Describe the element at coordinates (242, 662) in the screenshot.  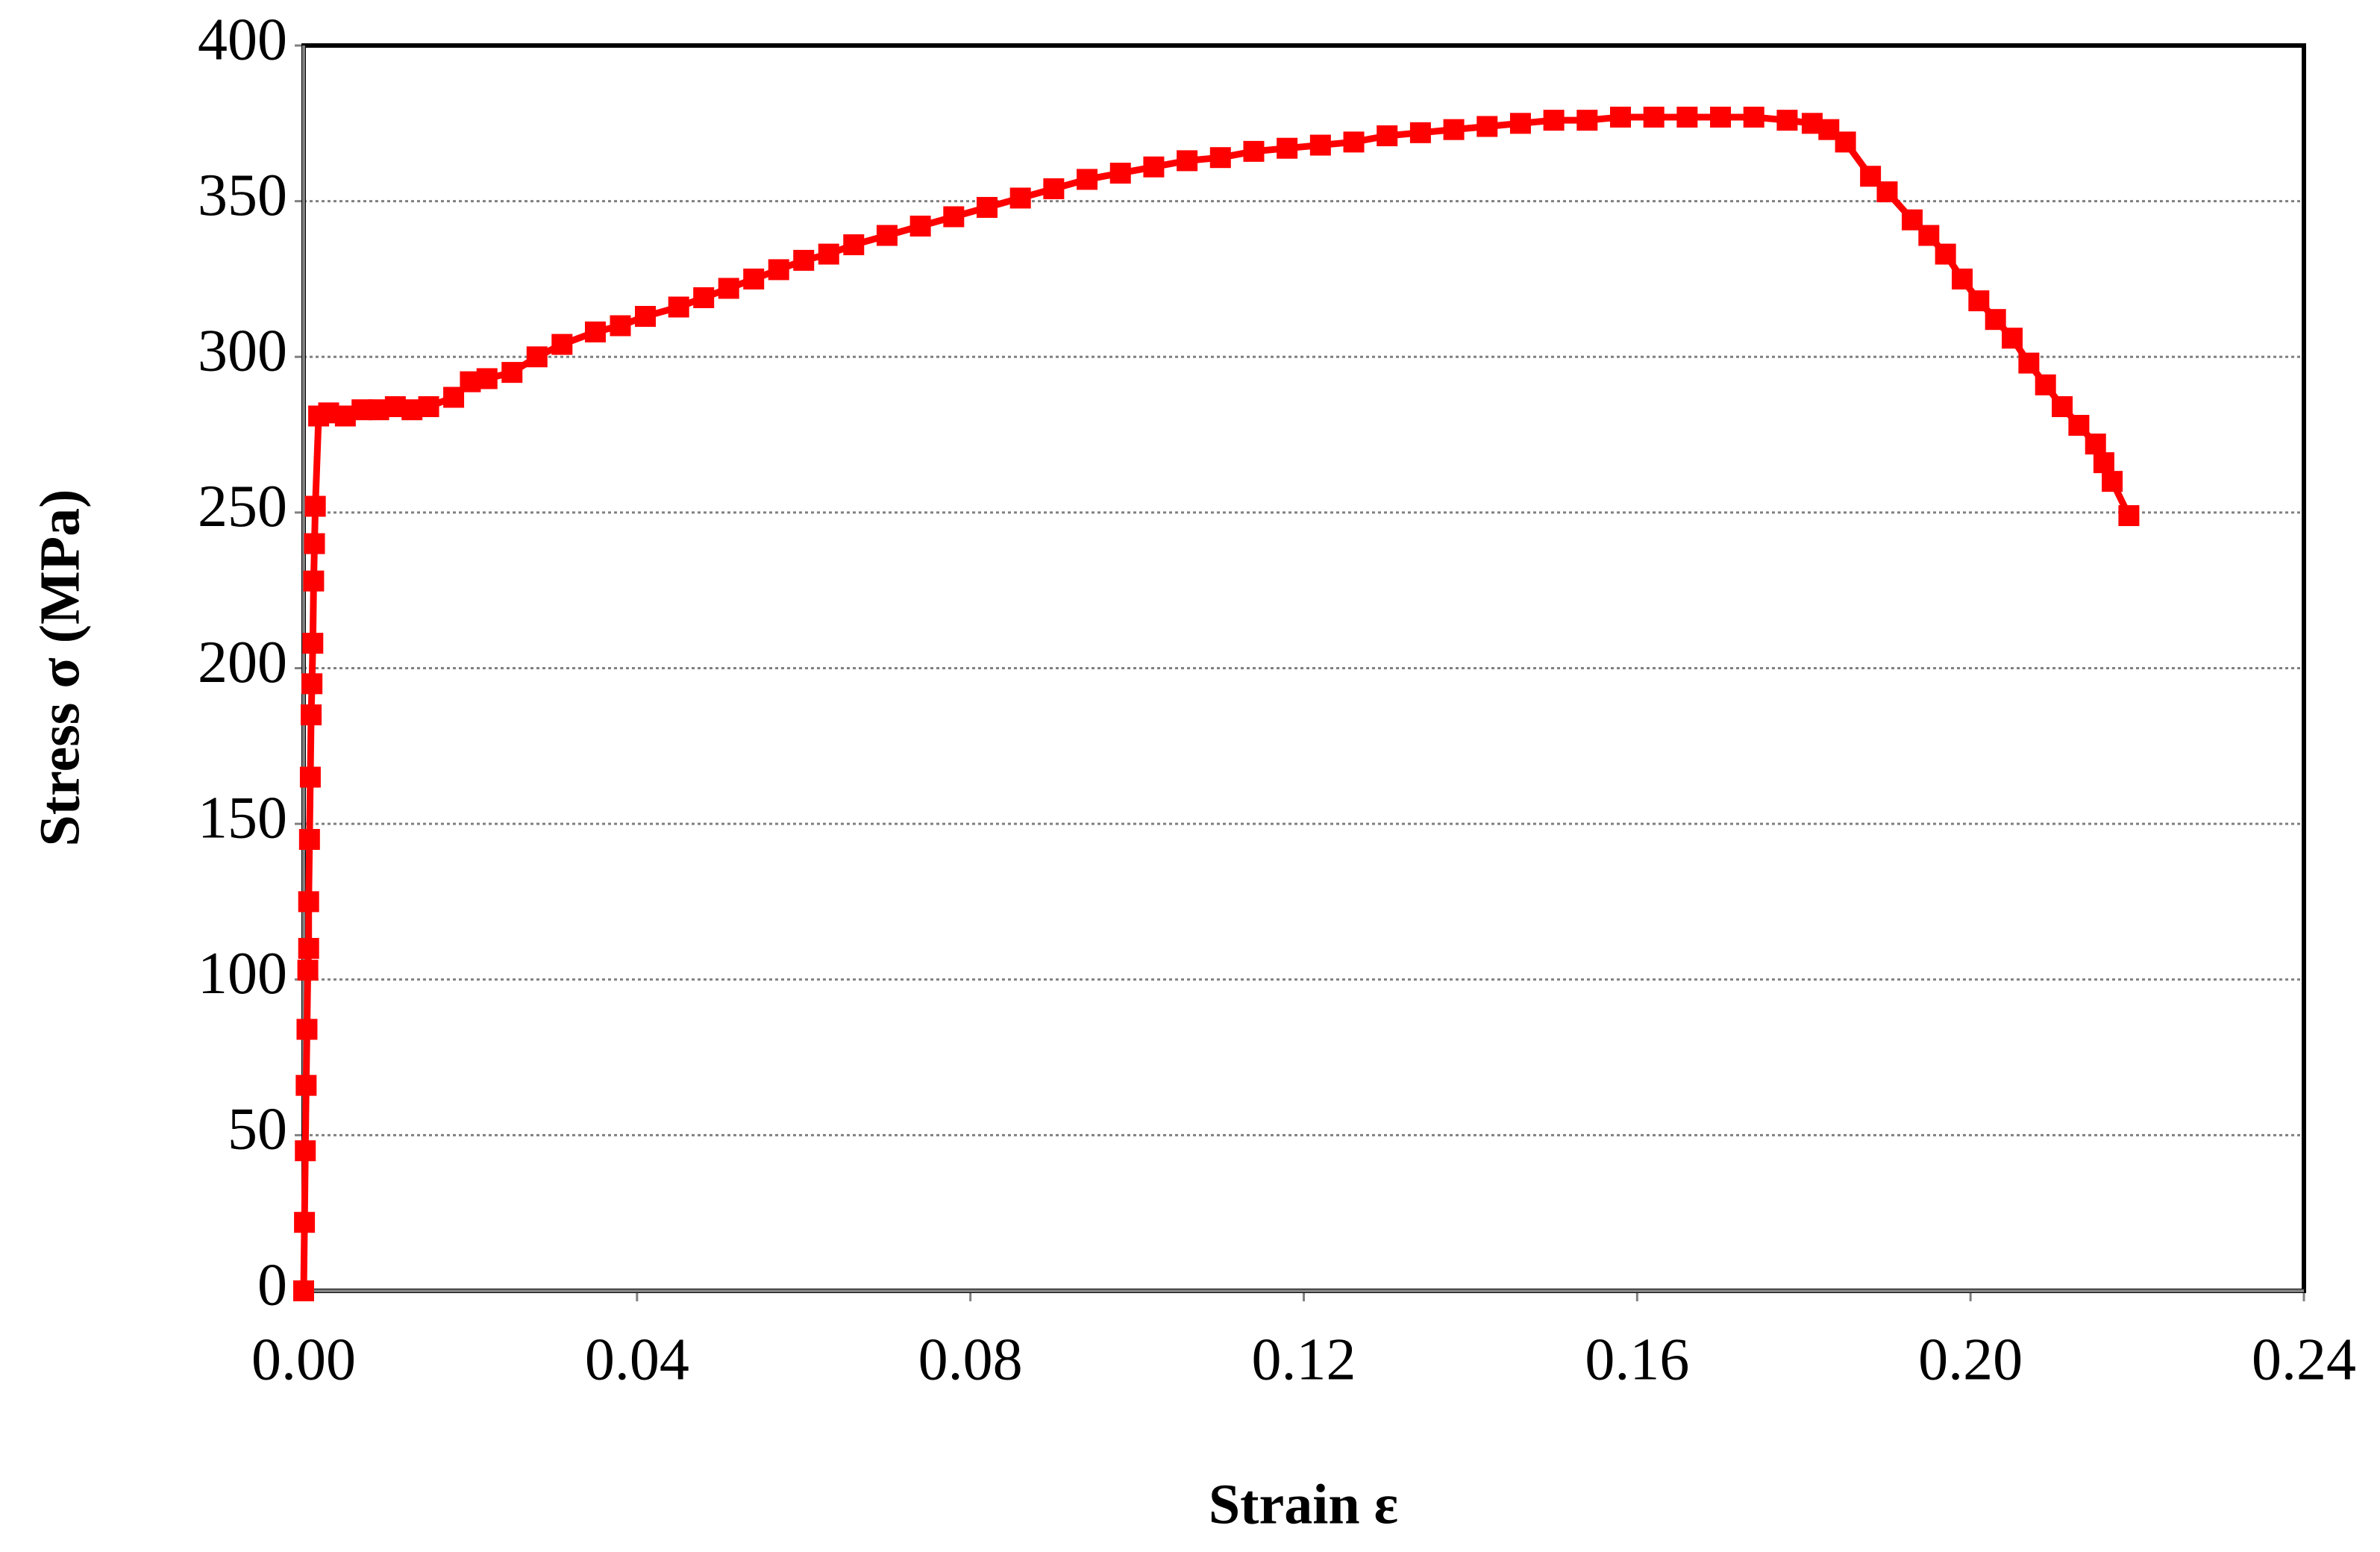
I see `y-tick-label: 200` at that location.